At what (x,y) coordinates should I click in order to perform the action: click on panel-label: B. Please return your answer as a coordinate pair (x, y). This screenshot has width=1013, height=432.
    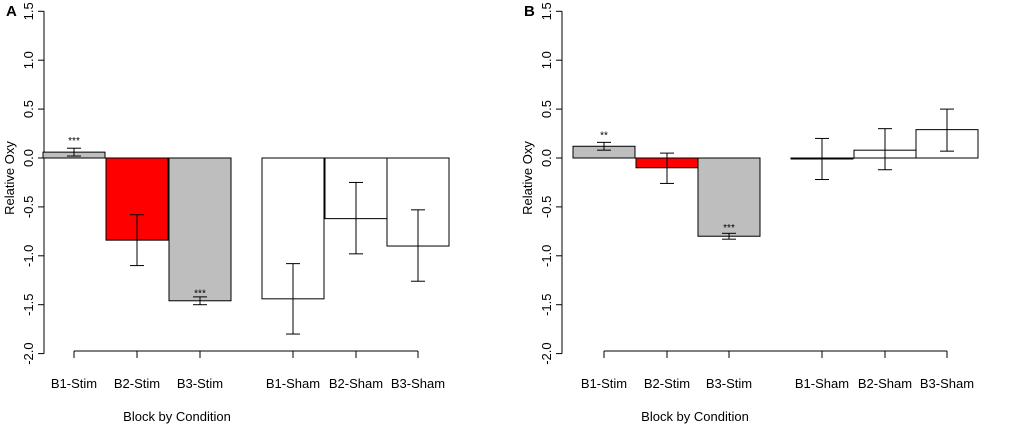
    Looking at the image, I should click on (529, 11).